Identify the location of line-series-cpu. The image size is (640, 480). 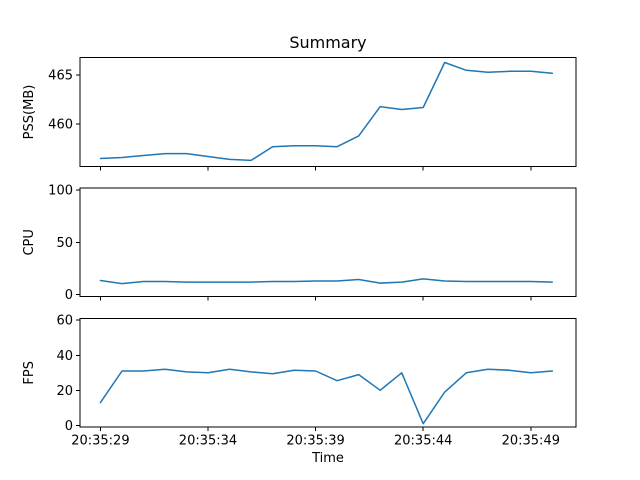
(326, 281).